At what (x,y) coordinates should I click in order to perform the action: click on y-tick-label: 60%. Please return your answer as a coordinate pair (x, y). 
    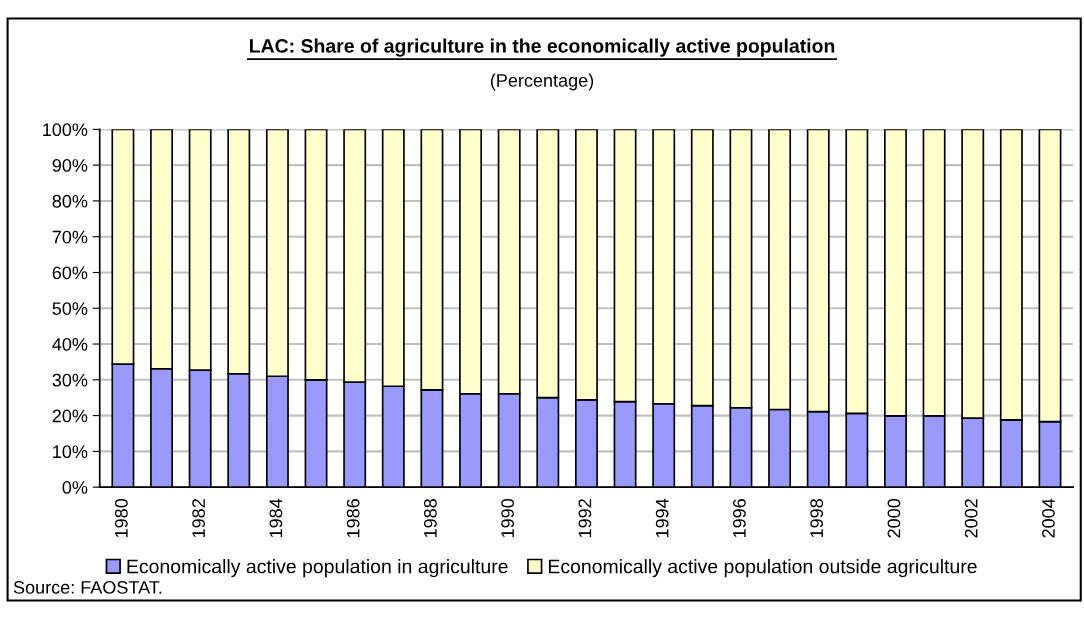
    Looking at the image, I should click on (70, 273).